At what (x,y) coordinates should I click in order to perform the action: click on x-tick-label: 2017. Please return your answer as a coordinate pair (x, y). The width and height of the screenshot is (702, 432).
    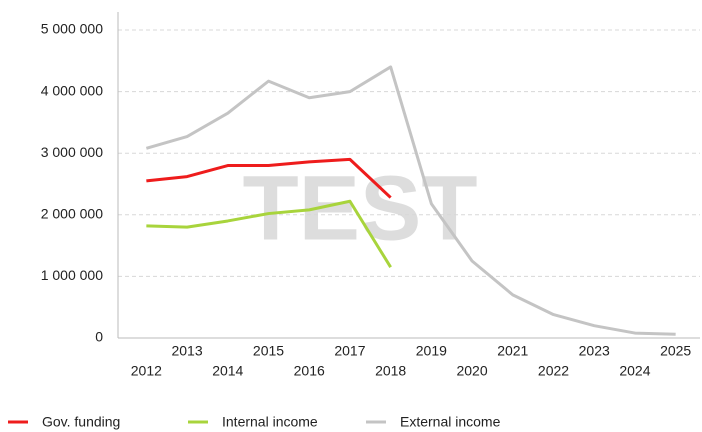
    Looking at the image, I should click on (349, 351).